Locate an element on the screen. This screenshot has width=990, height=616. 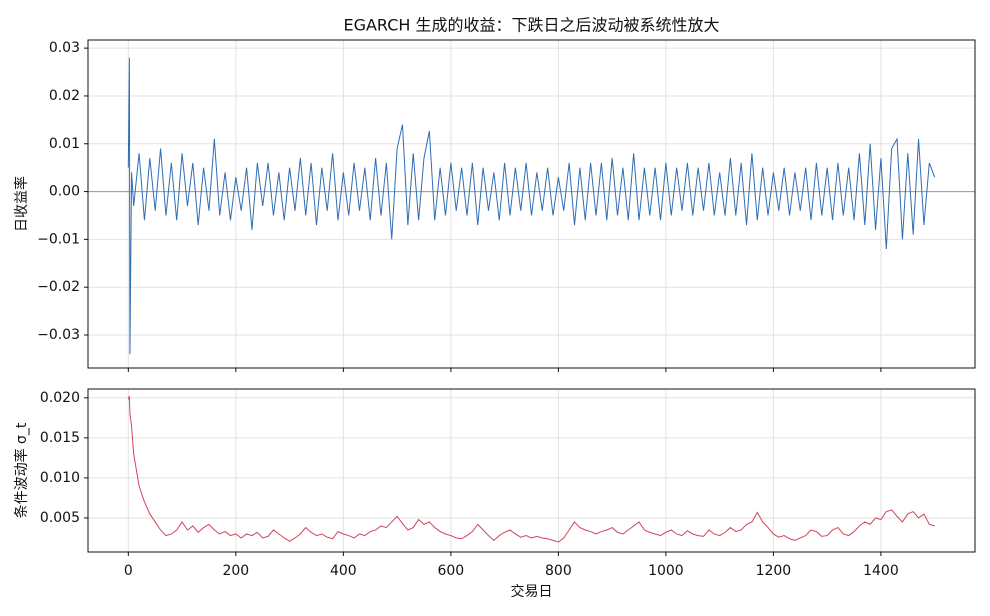
y-tick-label: 0.015 is located at coordinates (60, 438).